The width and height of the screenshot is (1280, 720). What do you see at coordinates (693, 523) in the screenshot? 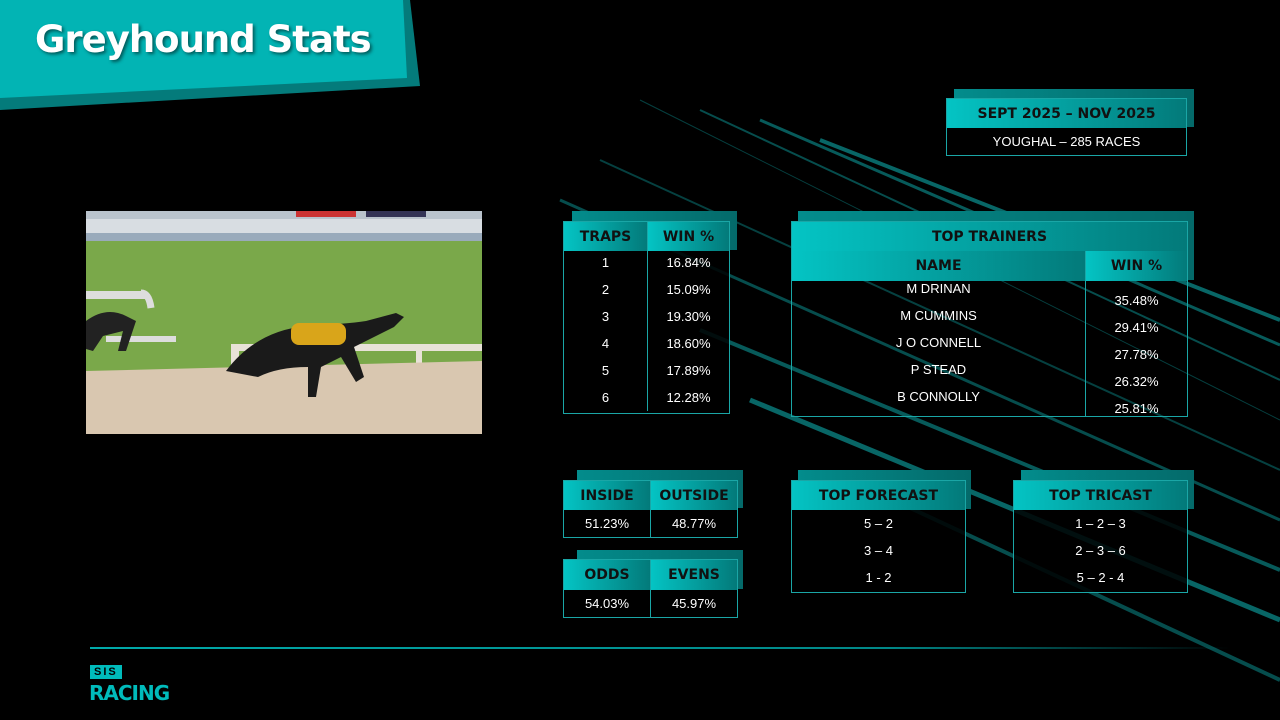
I see `outside-value: 48.77%` at bounding box center [693, 523].